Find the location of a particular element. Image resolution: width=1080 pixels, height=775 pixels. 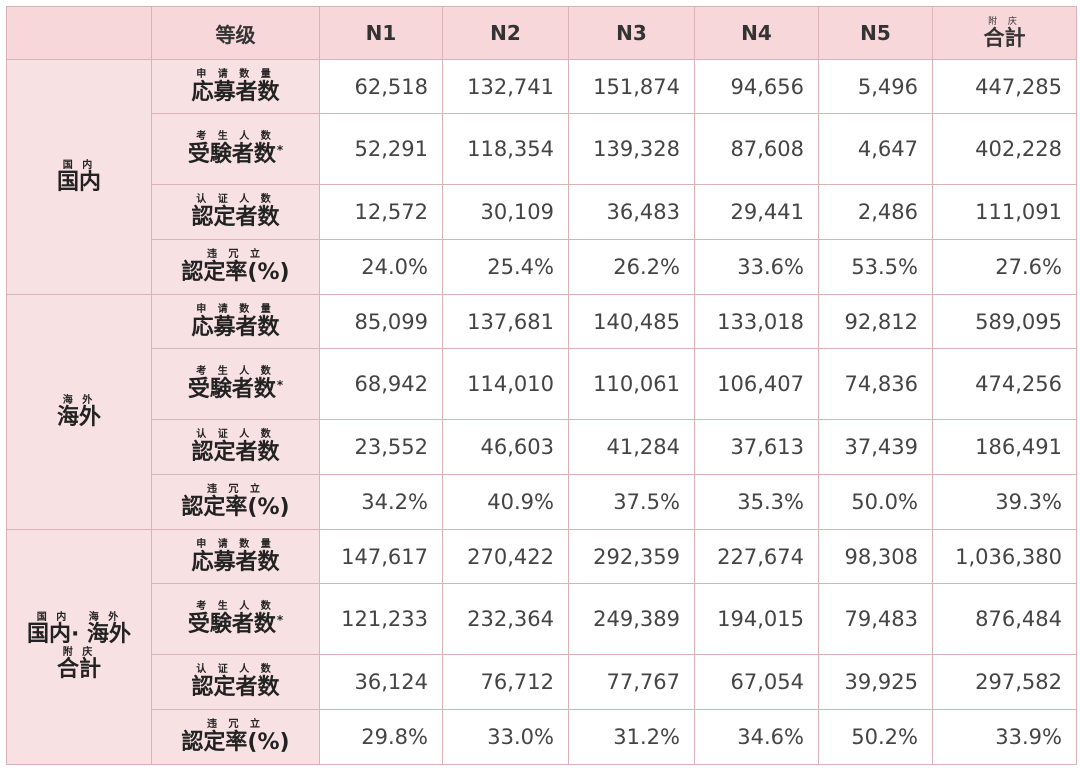

value-cell: 447,285 is located at coordinates (1004, 86).